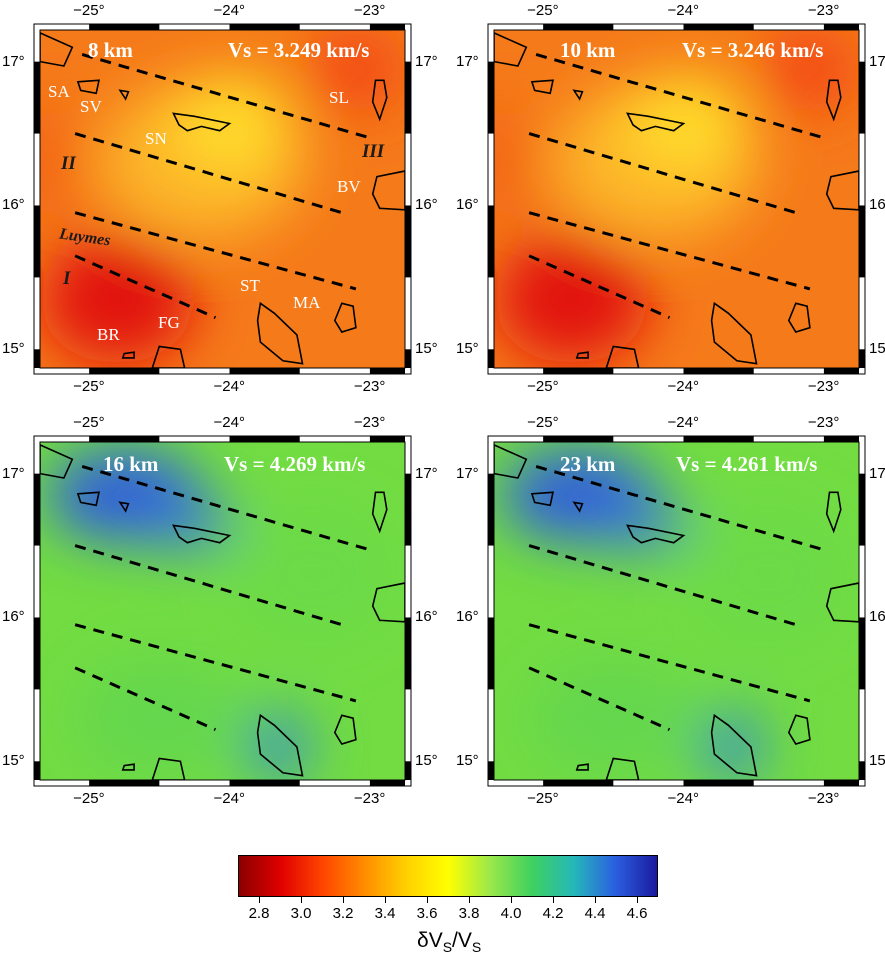 The height and width of the screenshot is (961, 885). Describe the element at coordinates (124, 507) in the screenshot. I see `island-sl-small` at that location.